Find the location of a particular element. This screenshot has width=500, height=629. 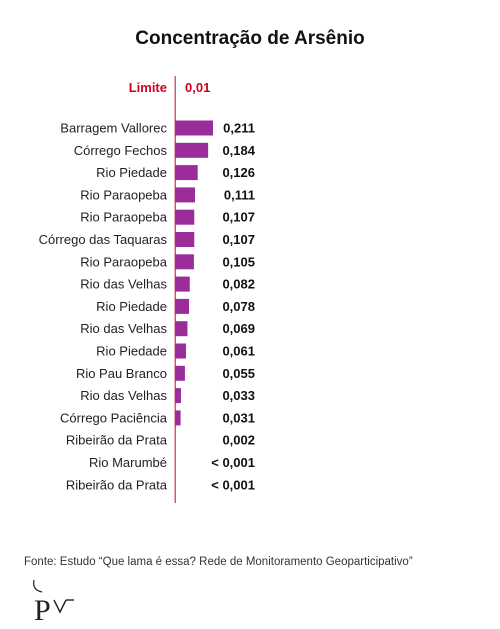

limit-value-label: 0,01 is located at coordinates (197, 87).